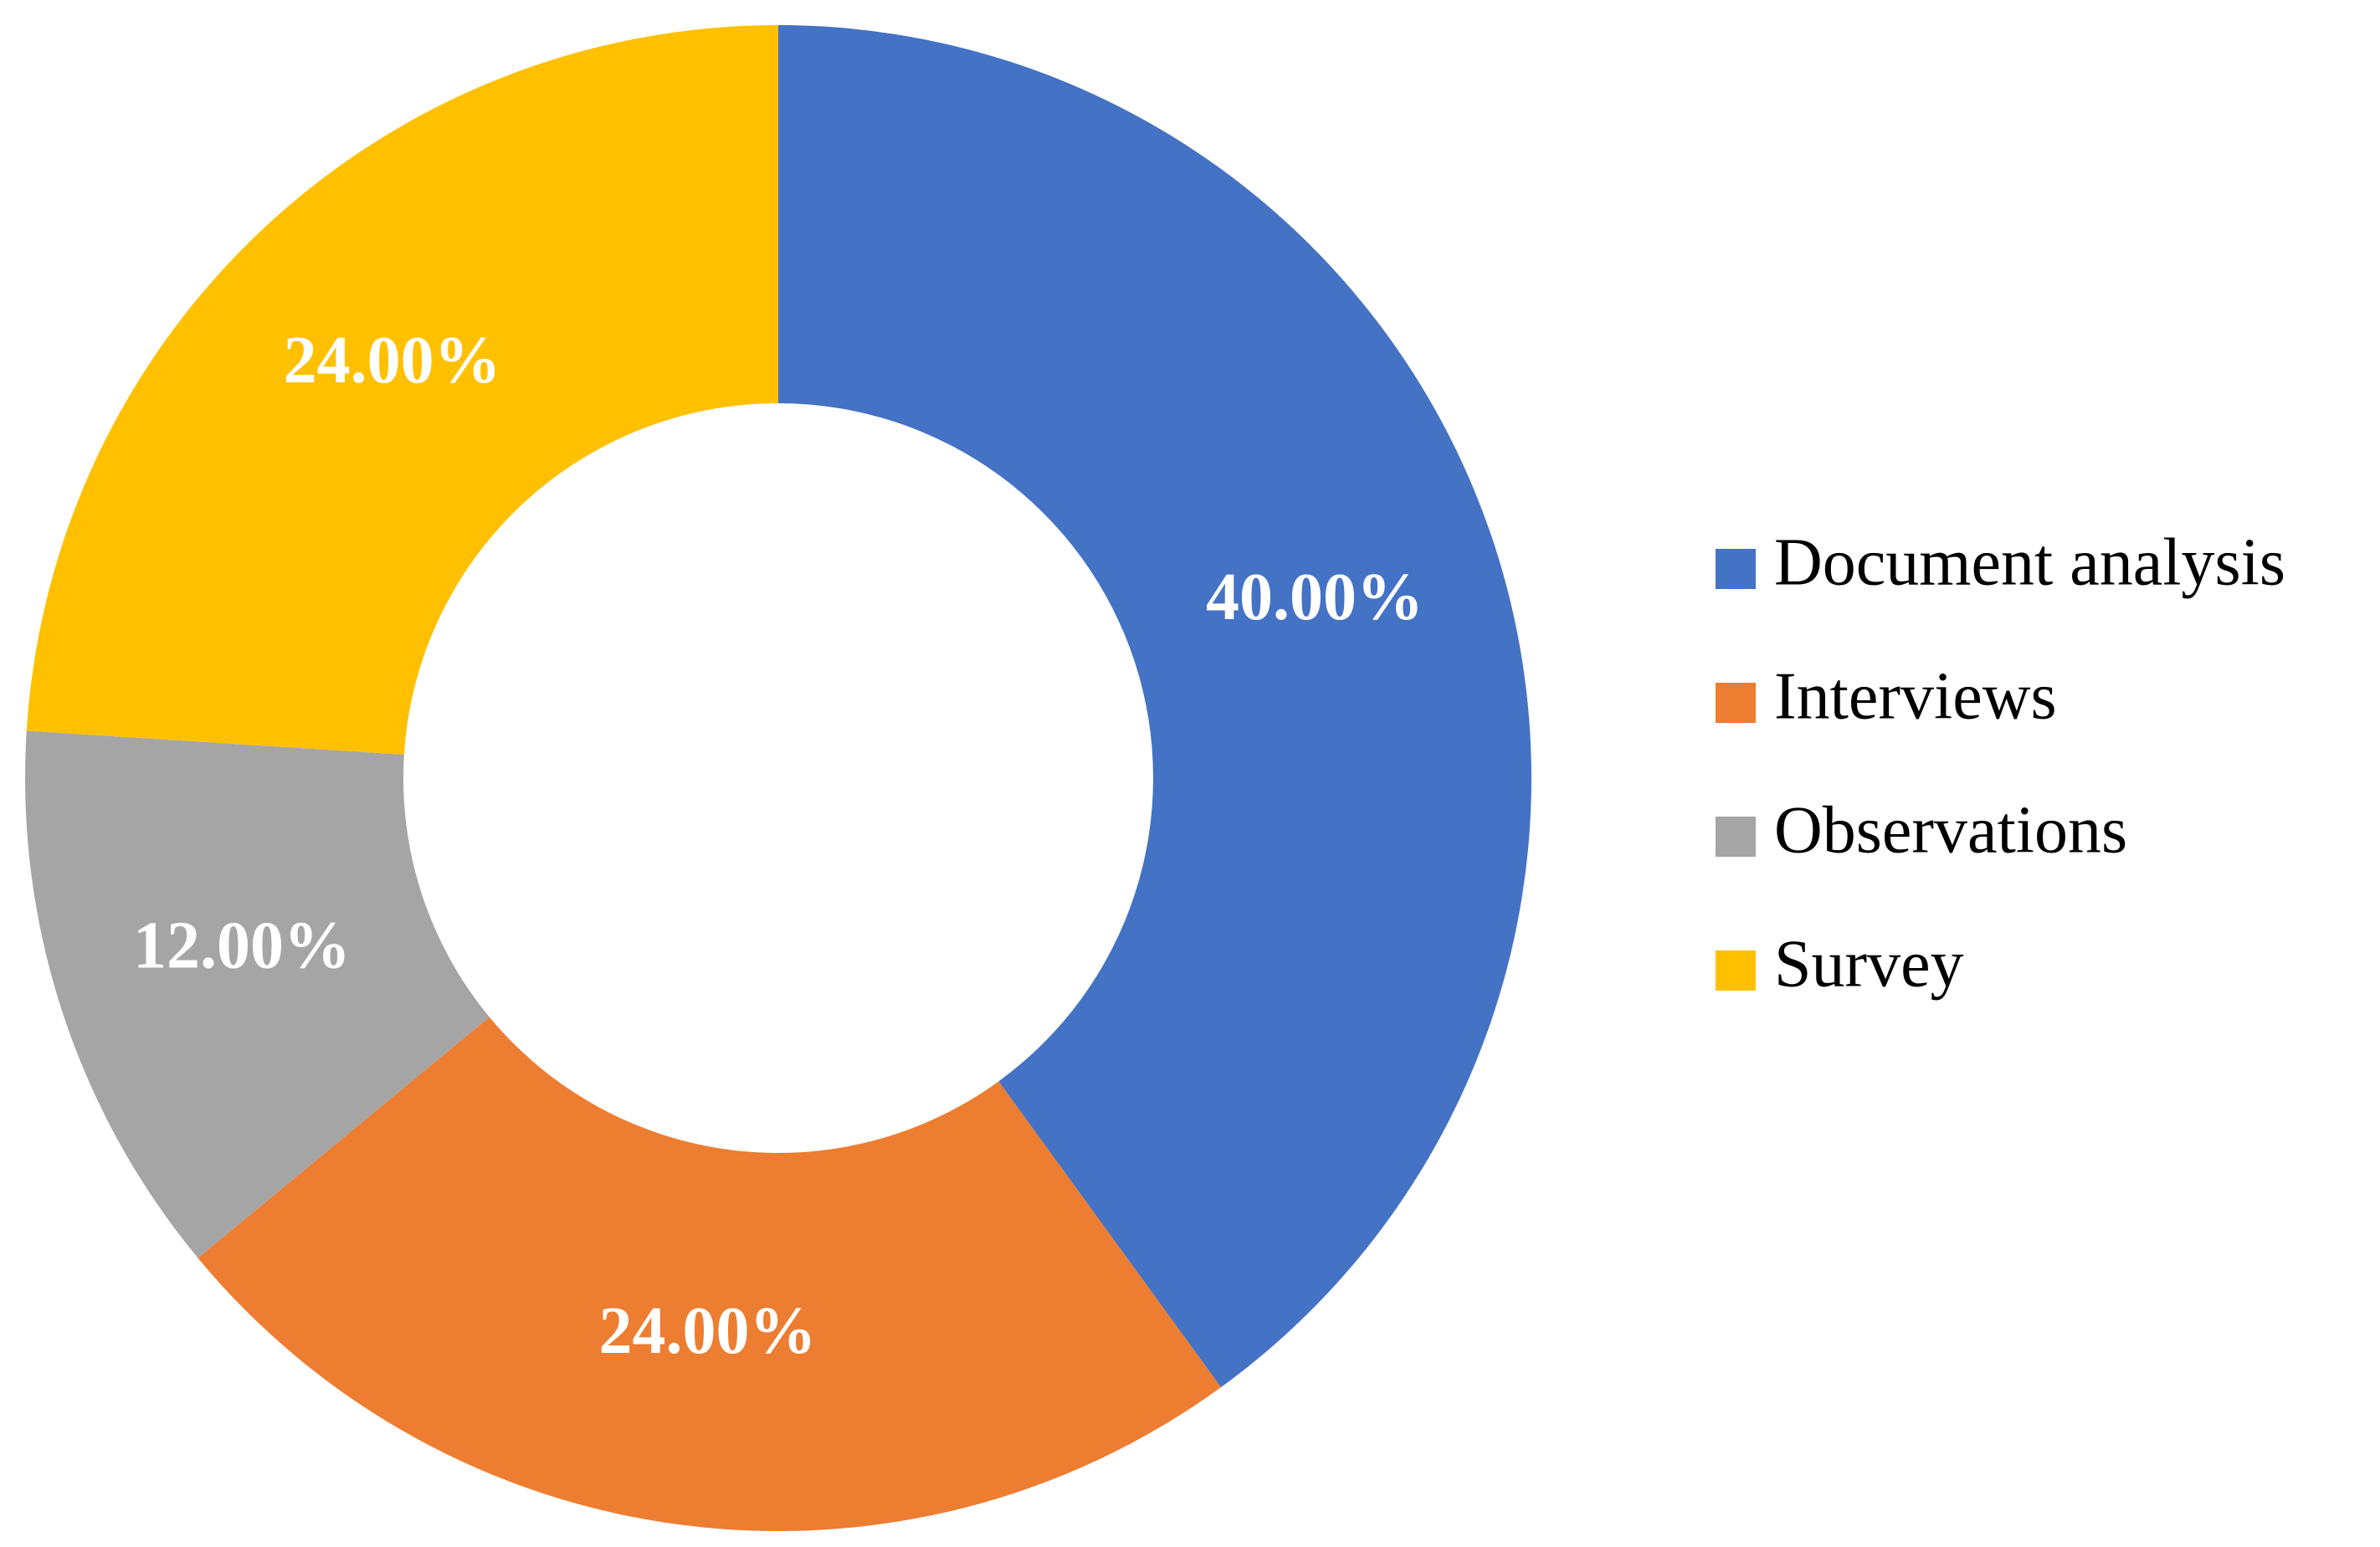 This screenshot has height=1547, width=2380. I want to click on legend-item: Observations, so click(1921, 830).